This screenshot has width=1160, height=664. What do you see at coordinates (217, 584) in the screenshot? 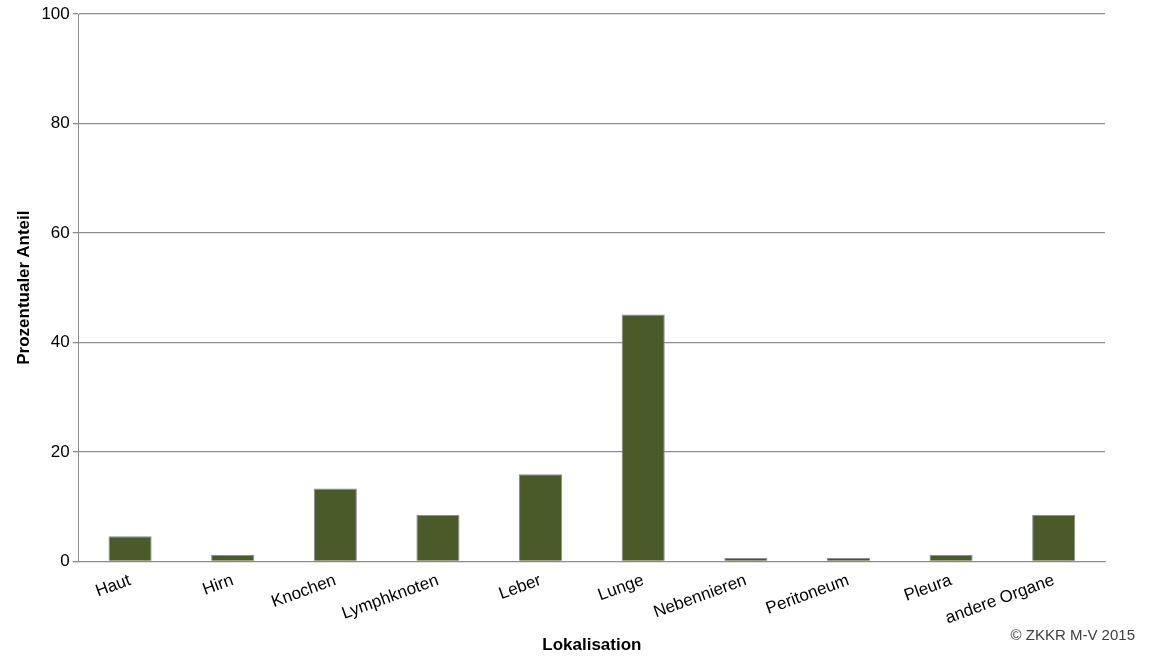
I see `x-tick-label: Hirn` at bounding box center [217, 584].